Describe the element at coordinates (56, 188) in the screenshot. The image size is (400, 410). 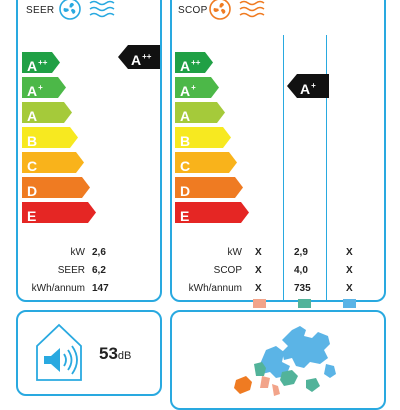
I see `seer-class-bar: D` at that location.